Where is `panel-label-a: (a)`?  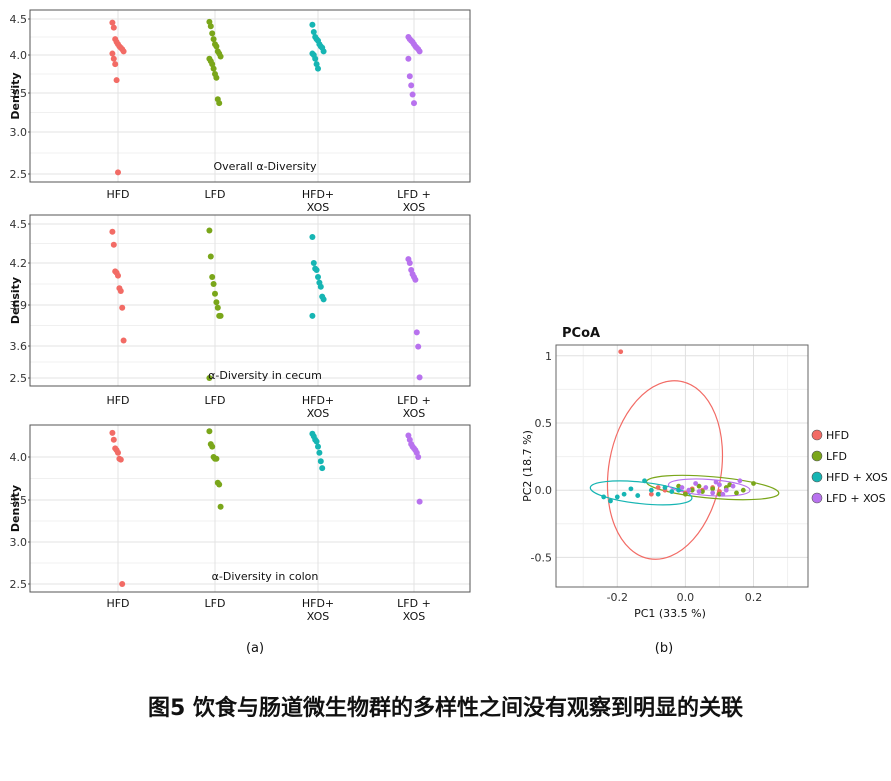 panel-label-a: (a) is located at coordinates (255, 648).